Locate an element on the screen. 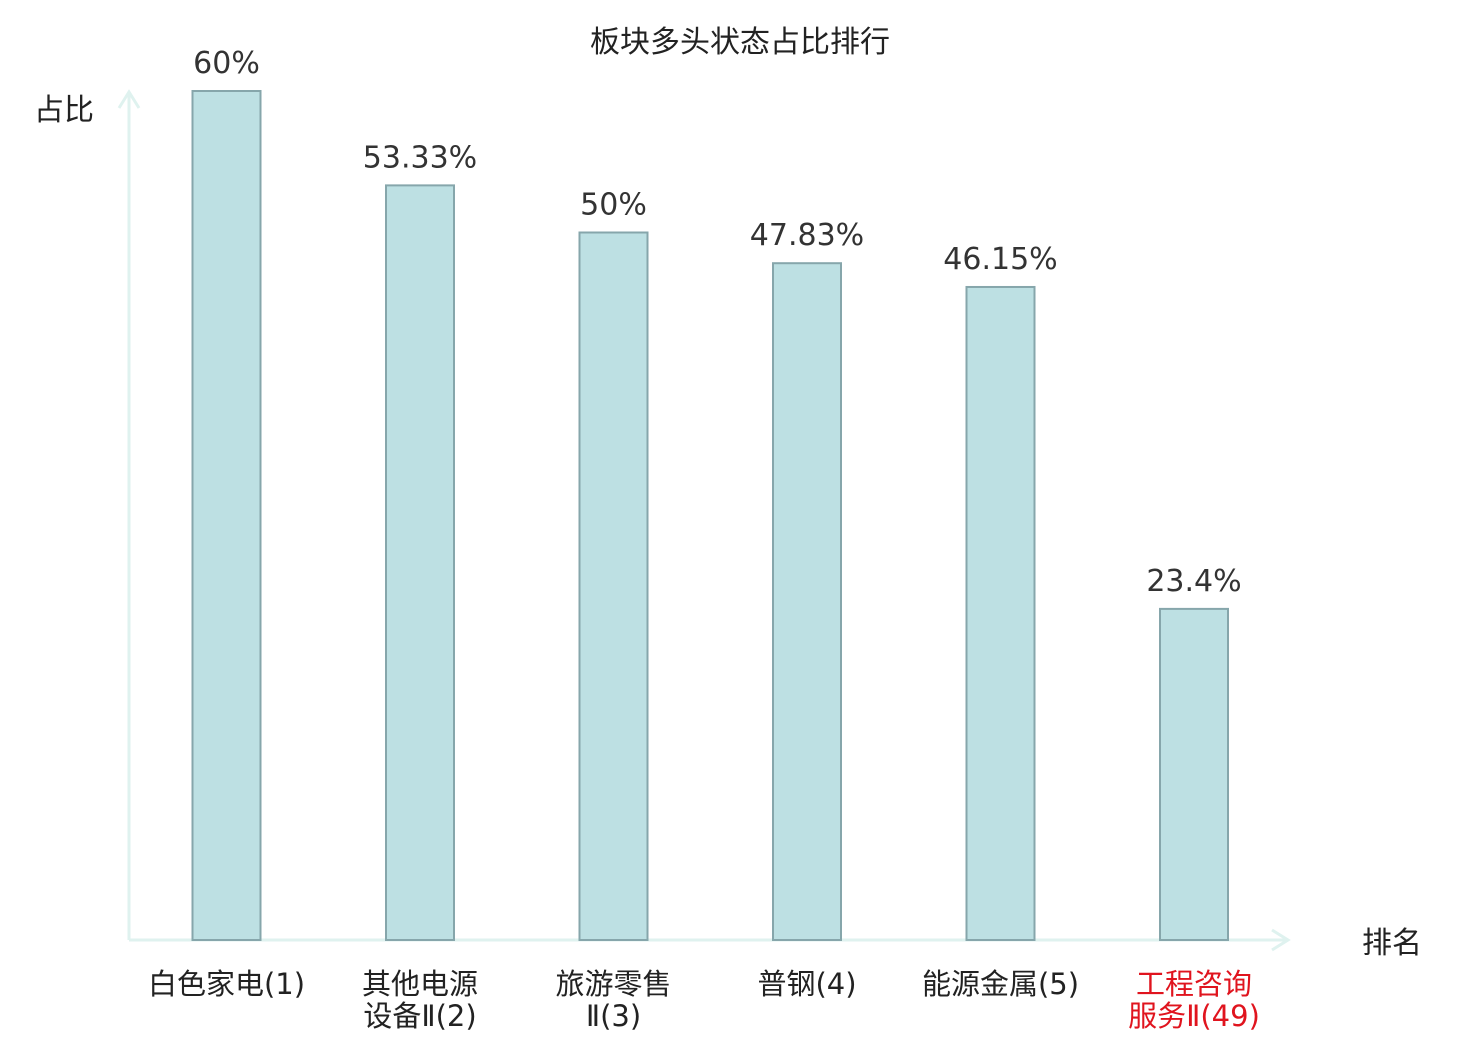 Image resolution: width=1480 pixels, height=1040 pixels. y-axis is located at coordinates (129, 514).